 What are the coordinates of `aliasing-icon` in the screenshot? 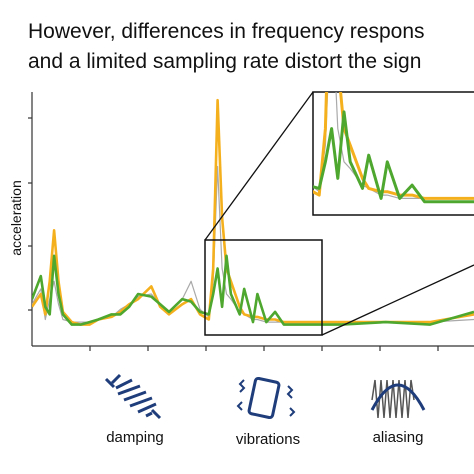 It's located at (398, 399).